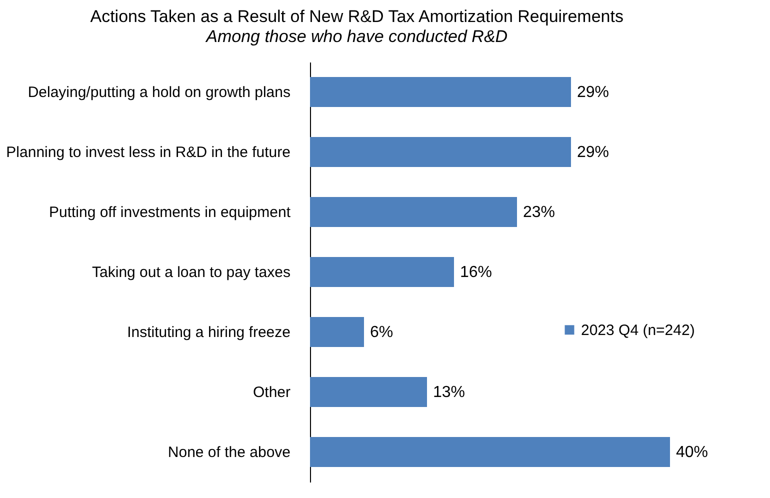  Describe the element at coordinates (382, 332) in the screenshot. I see `data-label: 6%` at that location.